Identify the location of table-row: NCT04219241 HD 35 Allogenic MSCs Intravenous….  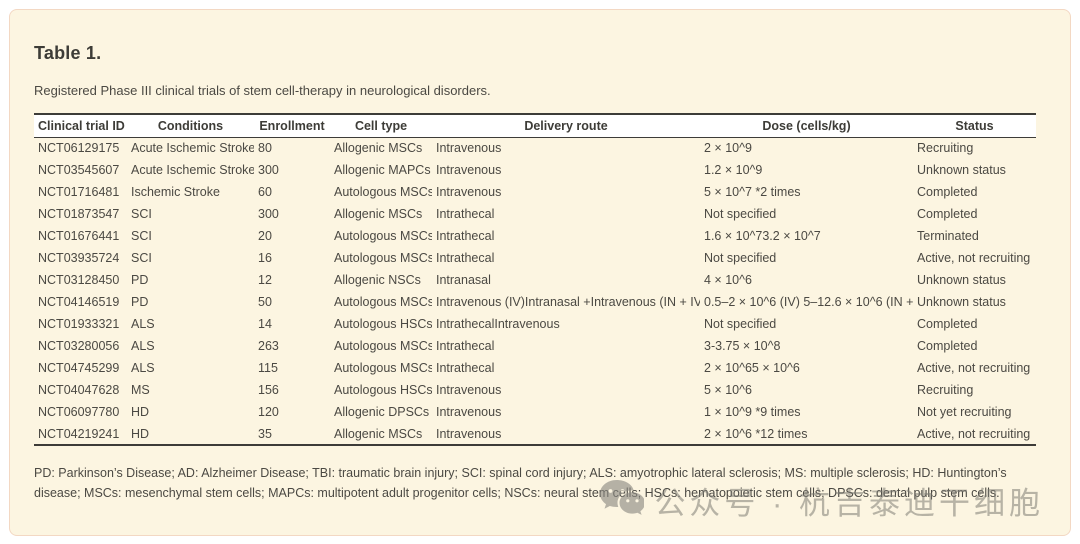
(535, 434).